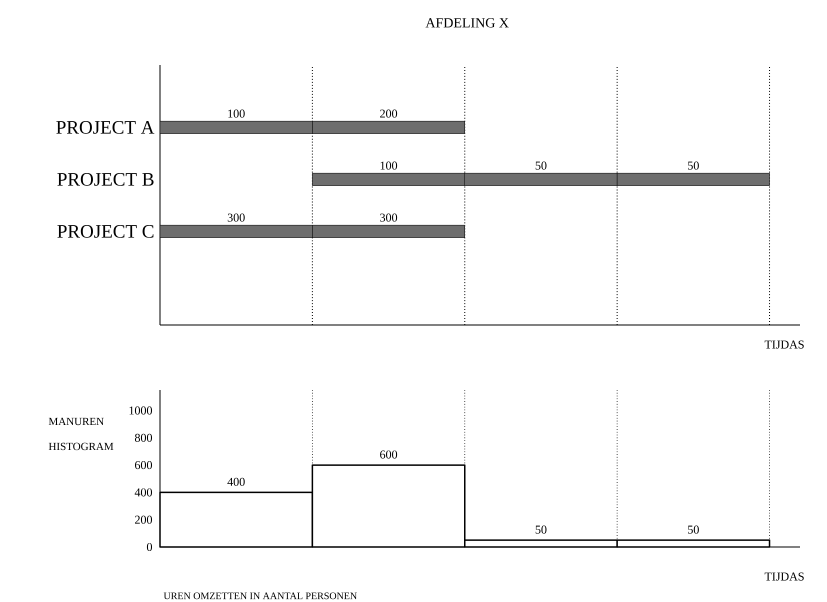  What do you see at coordinates (105, 127) in the screenshot?
I see `category-label: PROJECT A` at bounding box center [105, 127].